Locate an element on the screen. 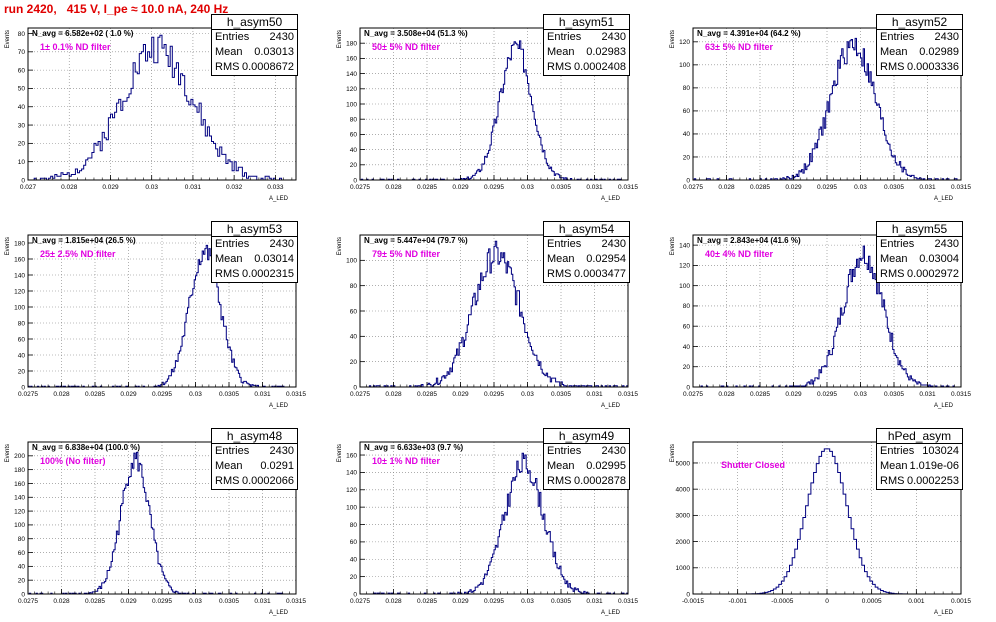 This screenshot has width=996, height=622. x-tick-label: 0.0015 is located at coordinates (961, 601).